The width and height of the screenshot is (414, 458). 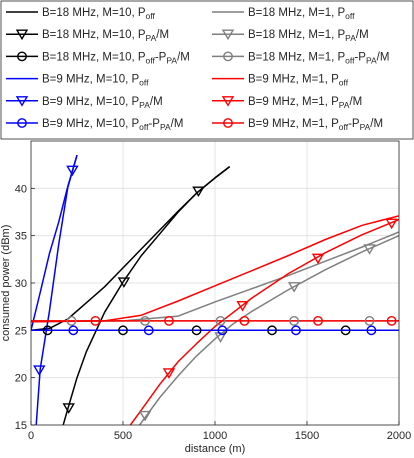 What do you see at coordinates (31, 436) in the screenshot?
I see `x-tick-label: 0` at bounding box center [31, 436].